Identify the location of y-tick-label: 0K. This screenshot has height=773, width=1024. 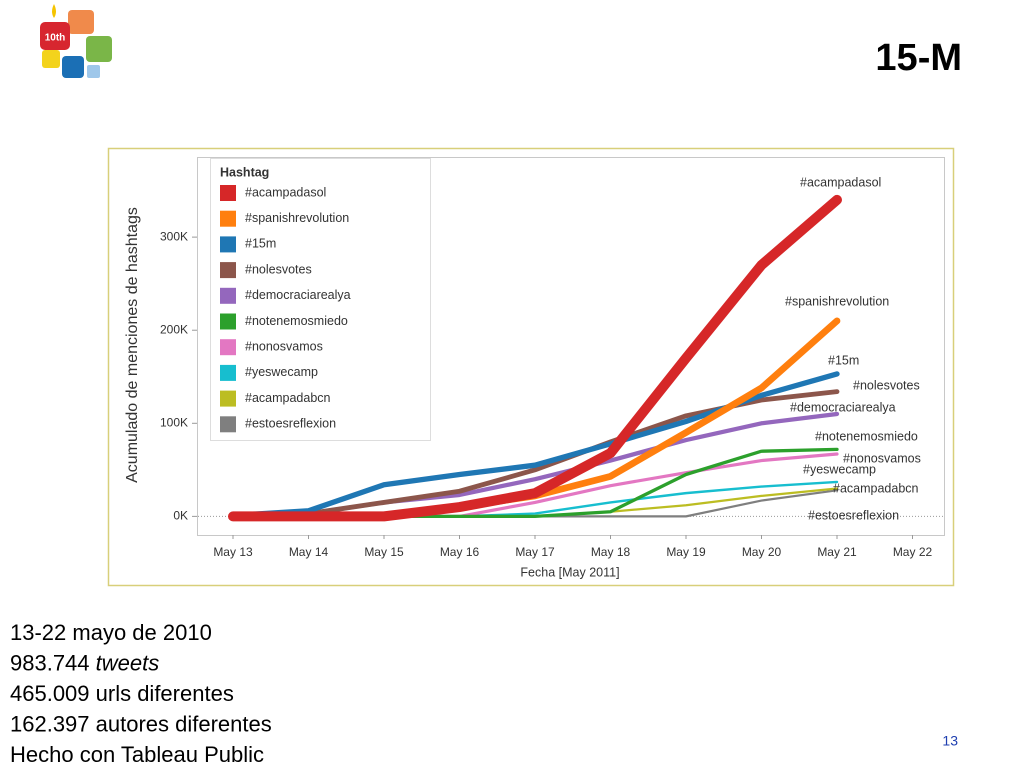
(180, 516).